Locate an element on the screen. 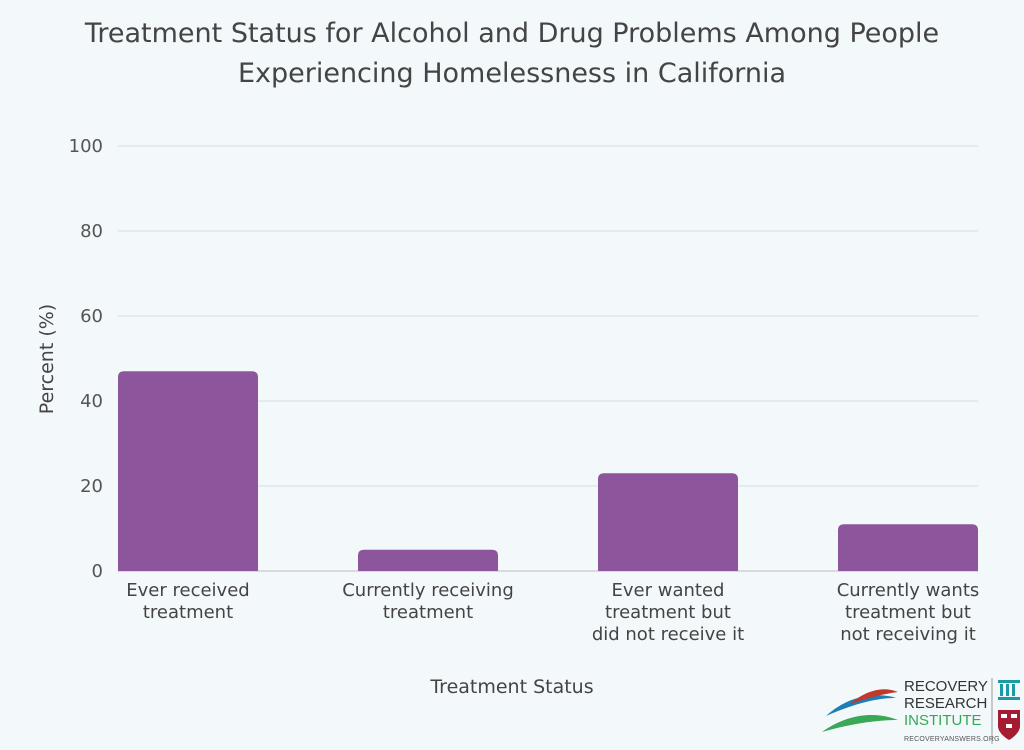 This screenshot has width=1024, height=750. y-tick-label: 0 is located at coordinates (97, 571).